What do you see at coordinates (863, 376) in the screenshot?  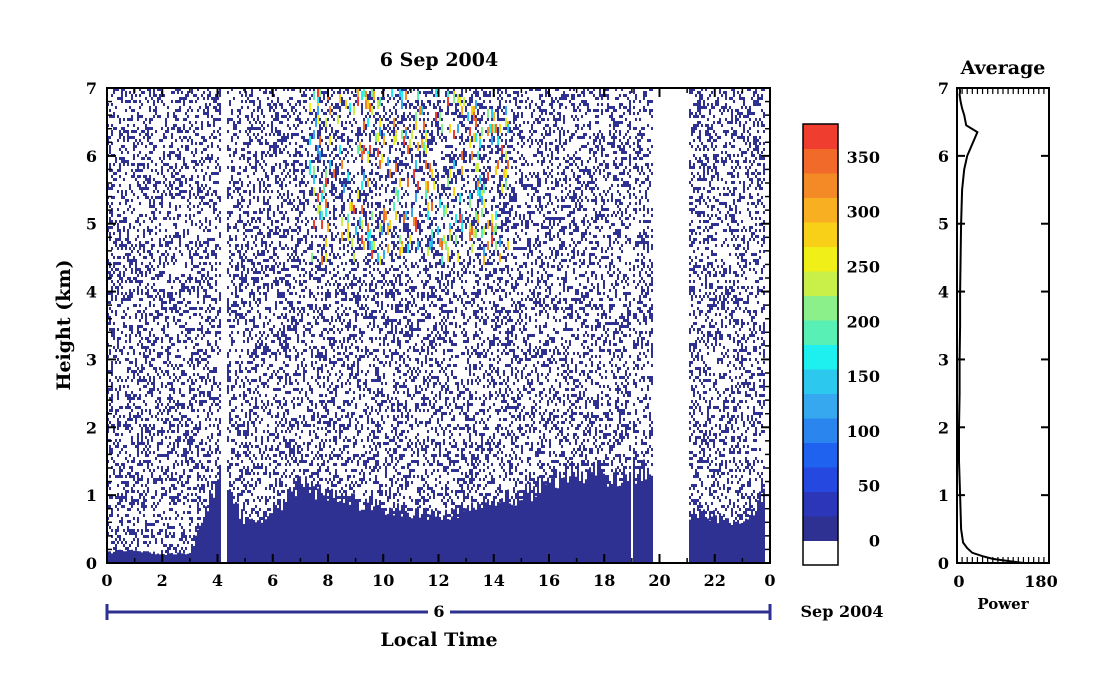 I see `colorbar-tick-label: 150` at bounding box center [863, 376].